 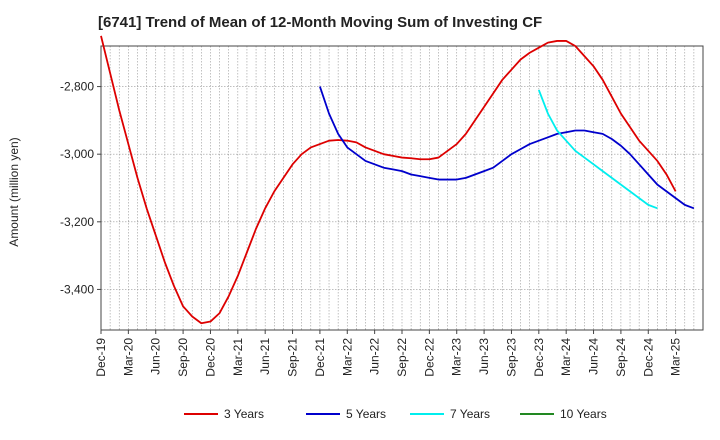 I want to click on x-tick-label: Sep-21, so click(x=293, y=357).